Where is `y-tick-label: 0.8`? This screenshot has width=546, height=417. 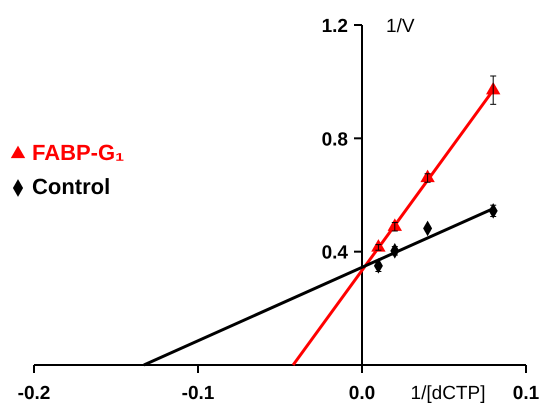 y-tick-label: 0.8 is located at coordinates (335, 139).